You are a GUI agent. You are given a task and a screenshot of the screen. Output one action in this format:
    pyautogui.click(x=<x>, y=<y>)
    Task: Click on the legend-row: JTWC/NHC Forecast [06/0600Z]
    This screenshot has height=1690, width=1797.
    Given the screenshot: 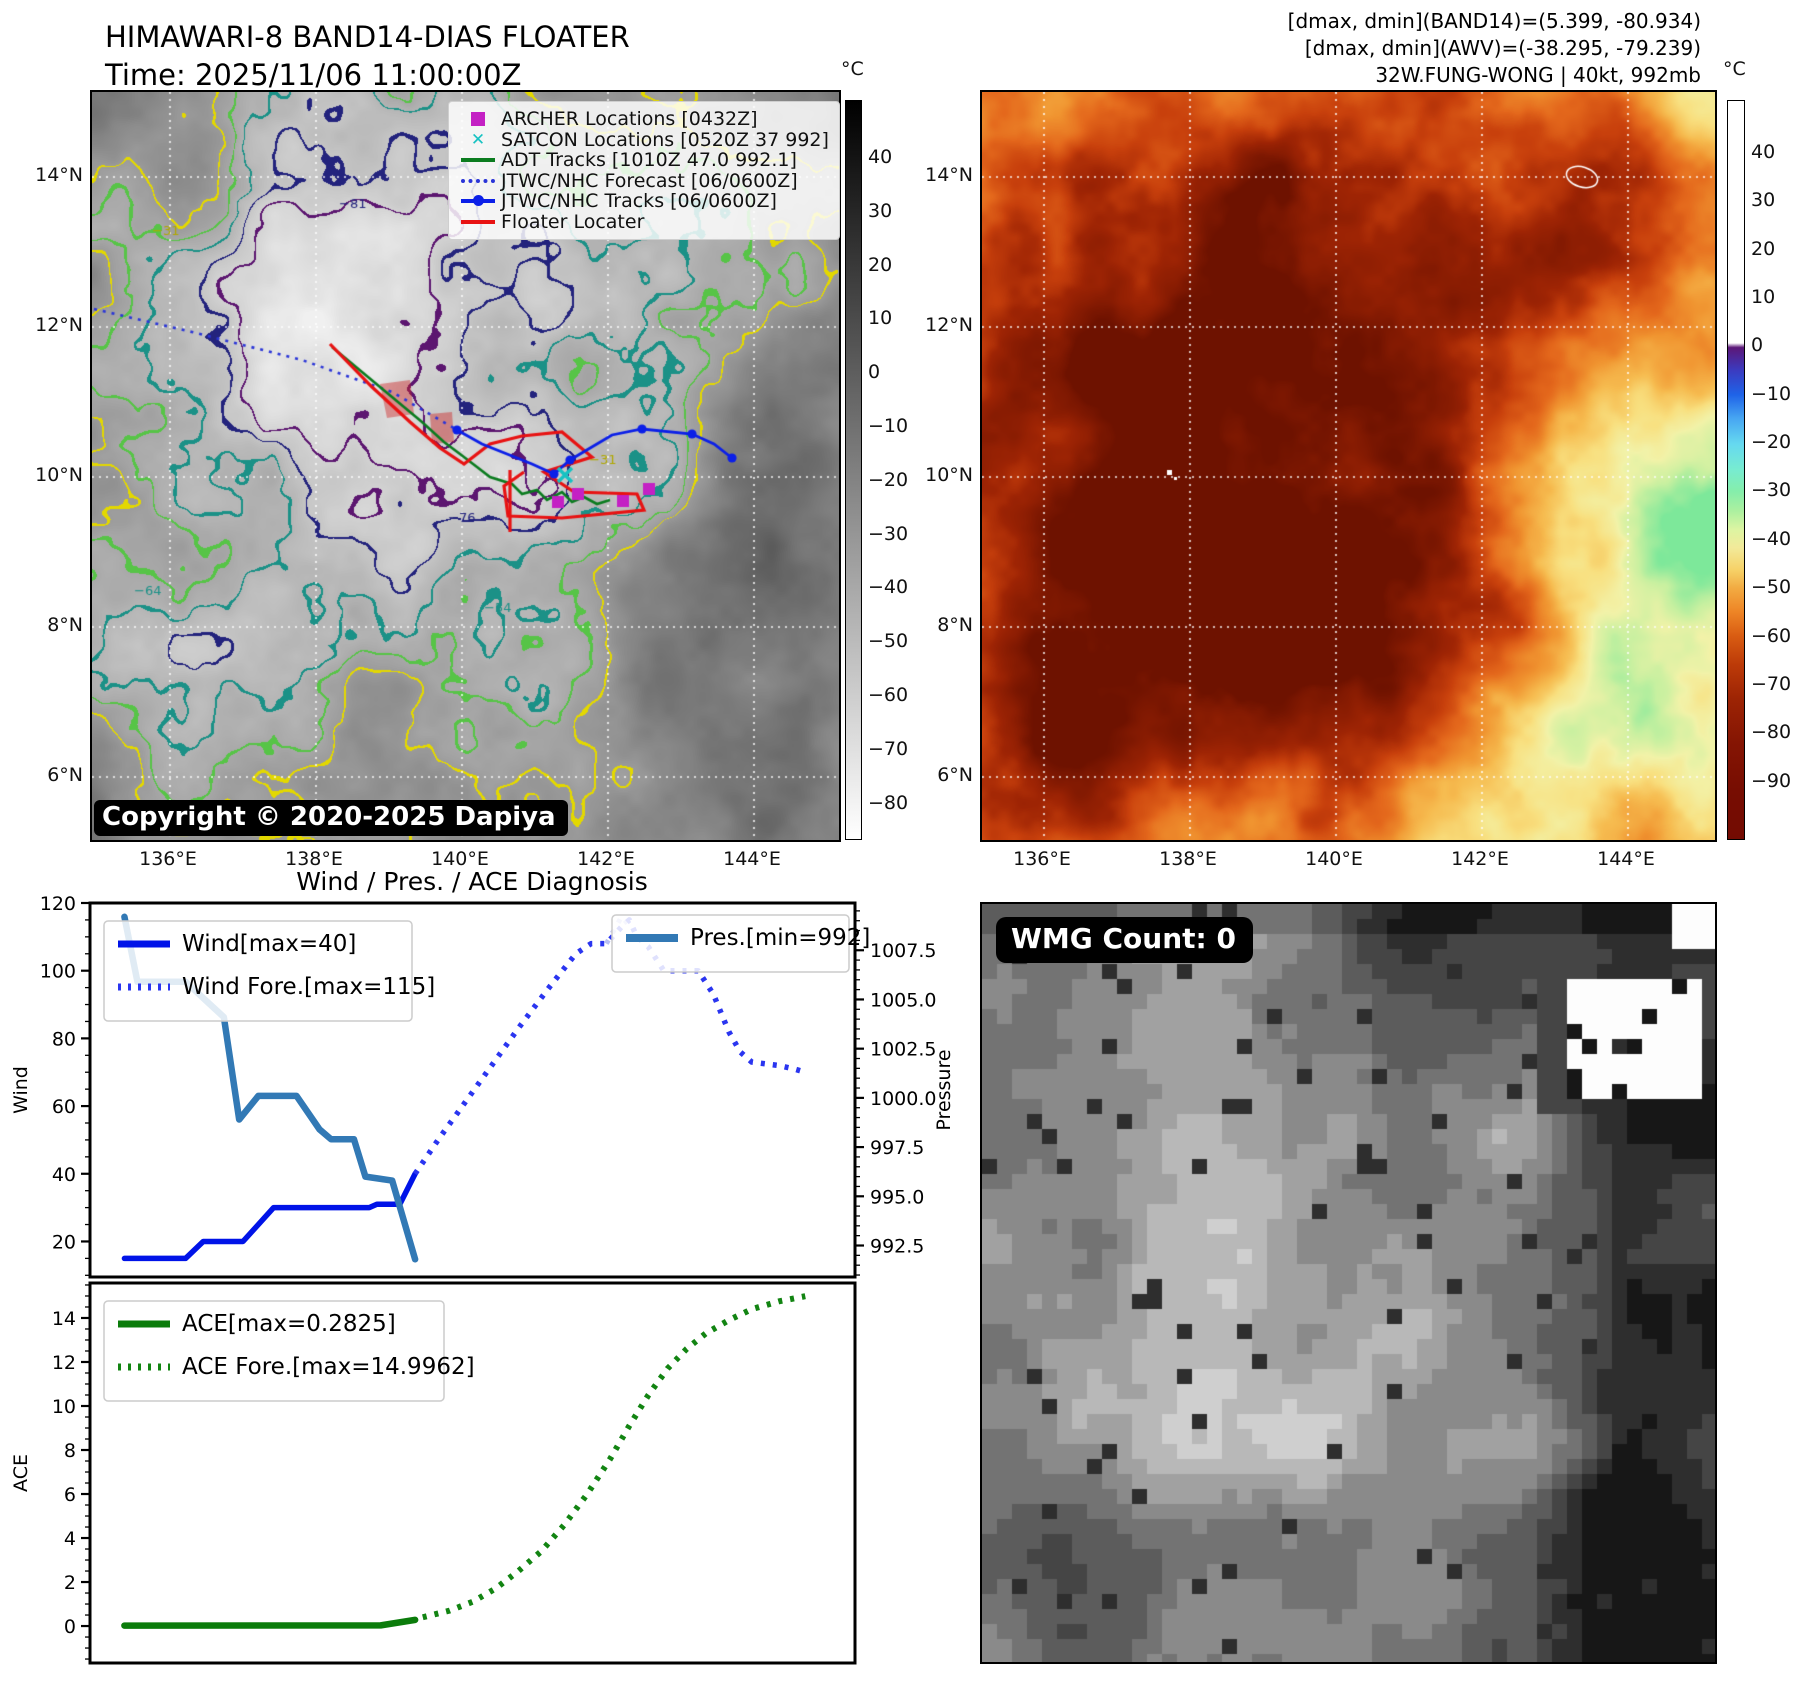 What is the action you would take?
    pyautogui.click(x=642, y=180)
    